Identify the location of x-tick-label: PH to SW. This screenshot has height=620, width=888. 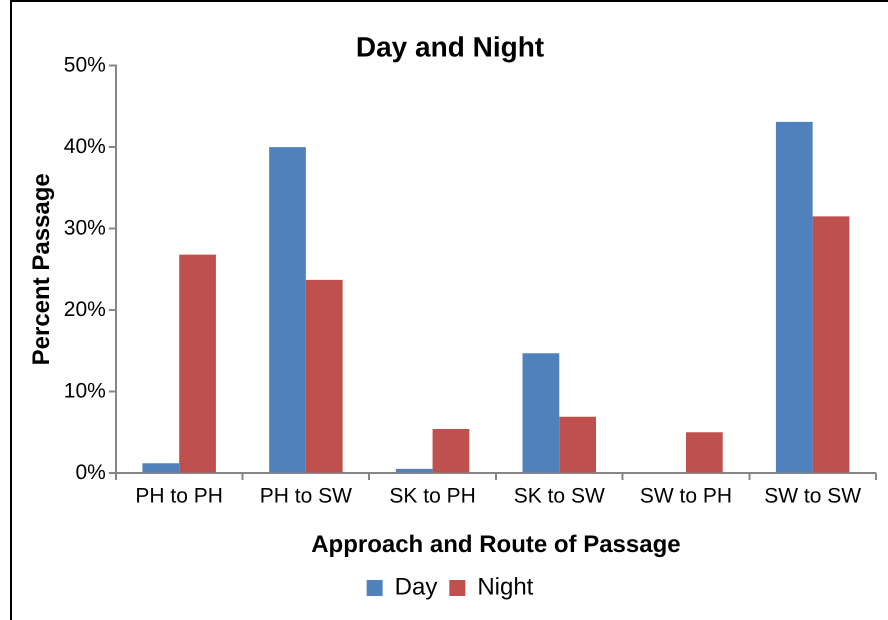
(306, 496).